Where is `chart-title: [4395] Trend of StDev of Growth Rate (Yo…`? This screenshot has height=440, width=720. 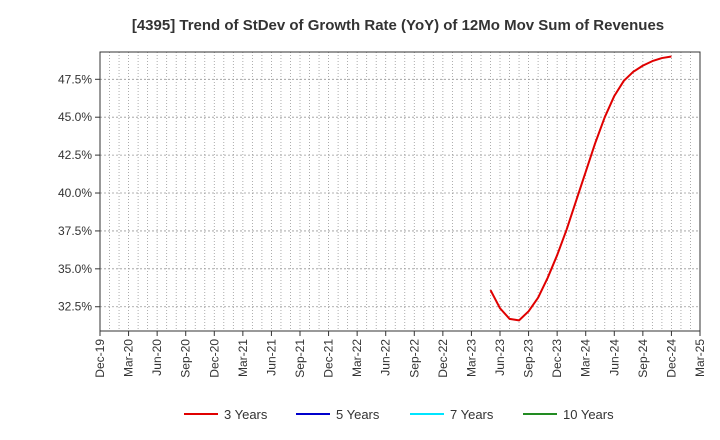 chart-title: [4395] Trend of StDev of Growth Rate (Yo… is located at coordinates (398, 25).